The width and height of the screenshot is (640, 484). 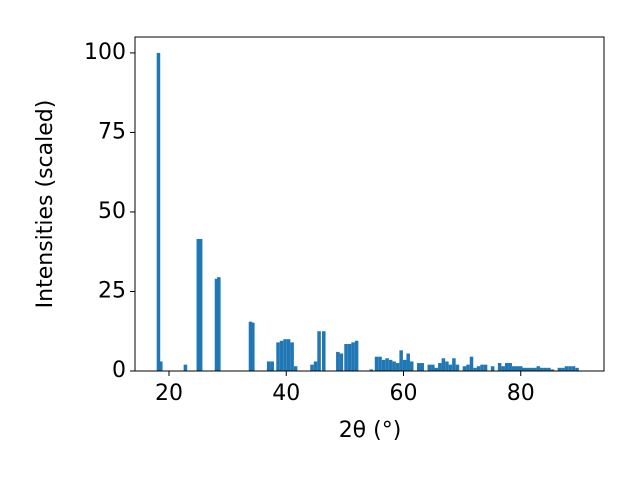 What do you see at coordinates (286, 393) in the screenshot?
I see `x-tick-label: 40` at bounding box center [286, 393].